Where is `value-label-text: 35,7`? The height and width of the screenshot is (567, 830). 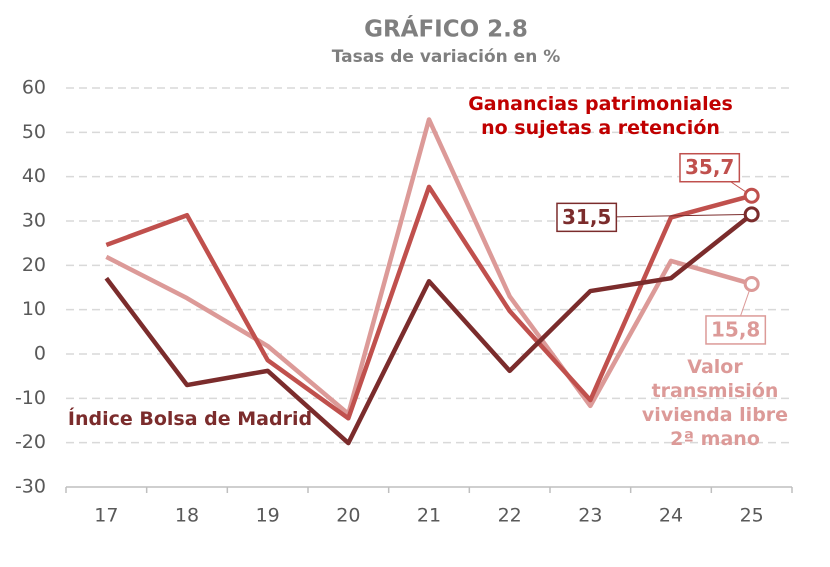 value-label-text: 35,7 is located at coordinates (709, 167).